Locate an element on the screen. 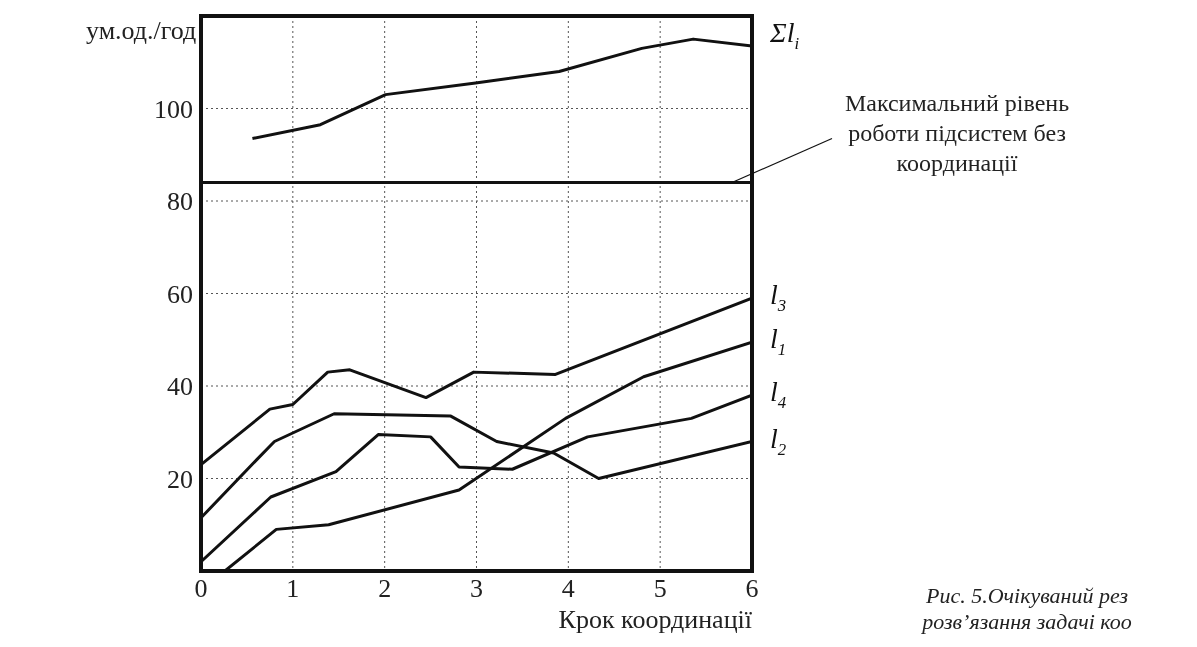 This screenshot has height=647, width=1197. x-tick-label: 4 is located at coordinates (568, 589).